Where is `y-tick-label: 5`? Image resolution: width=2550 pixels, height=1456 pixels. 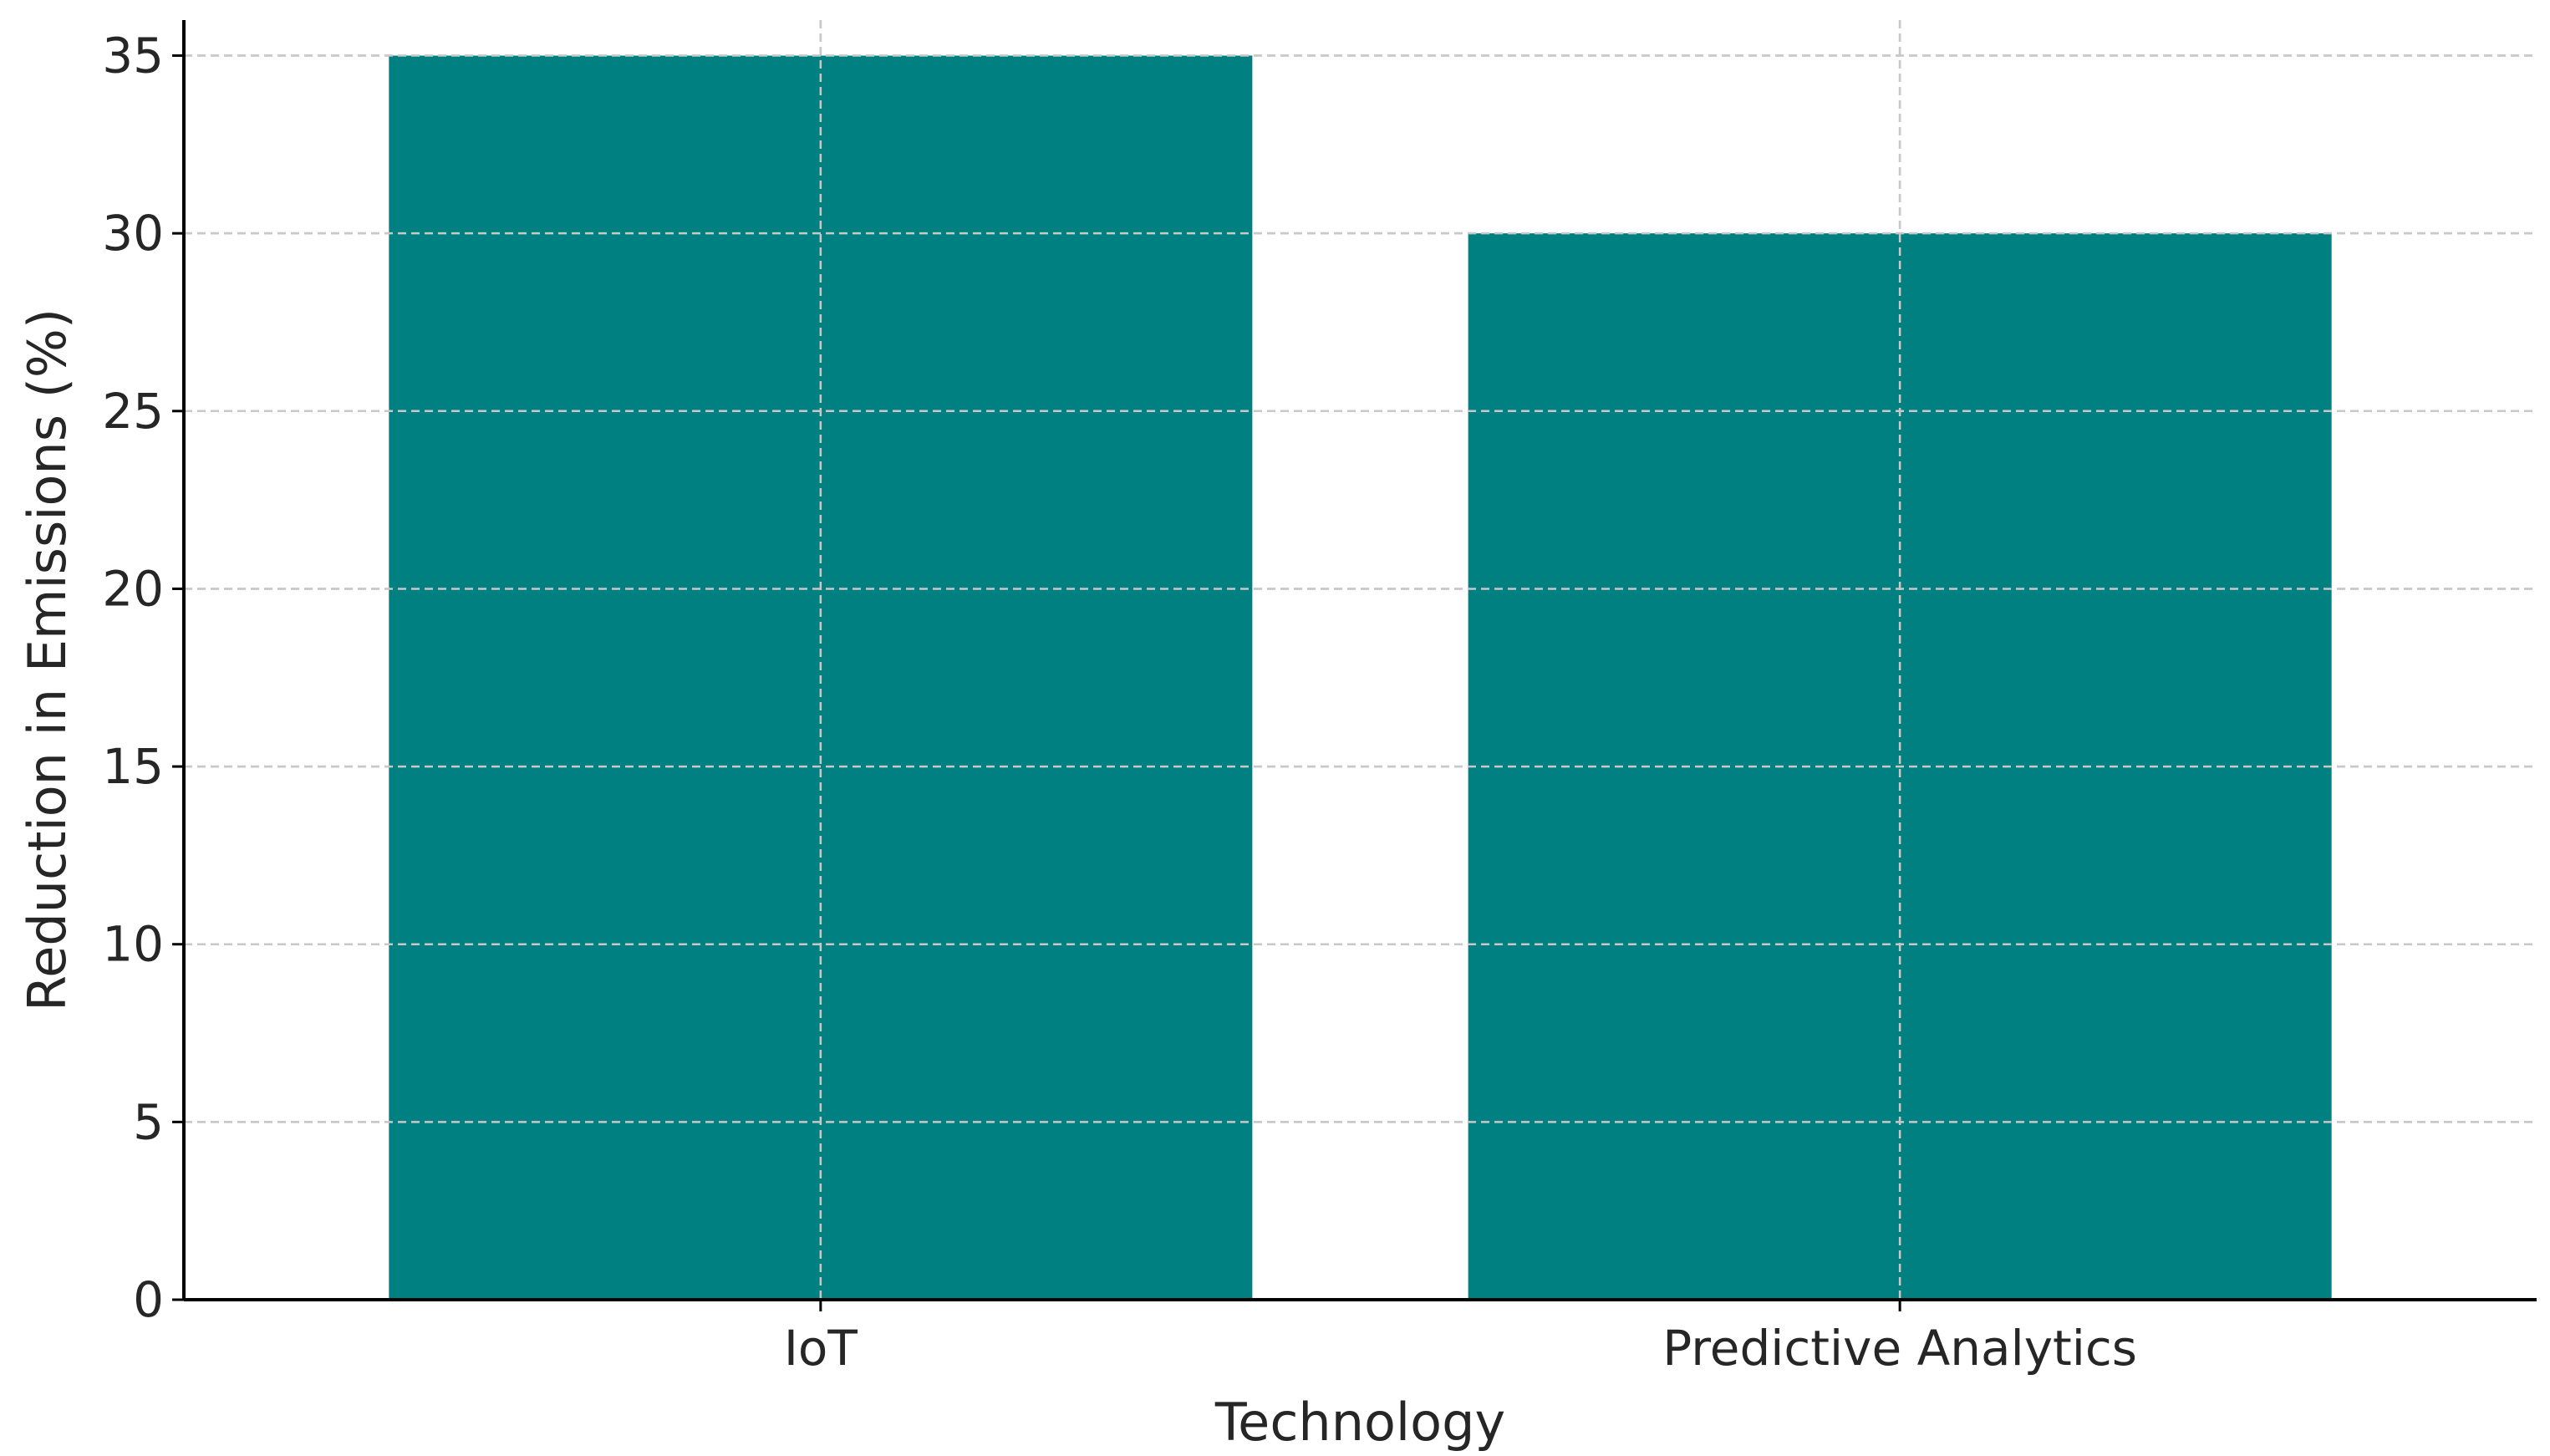 y-tick-label: 5 is located at coordinates (148, 1121).